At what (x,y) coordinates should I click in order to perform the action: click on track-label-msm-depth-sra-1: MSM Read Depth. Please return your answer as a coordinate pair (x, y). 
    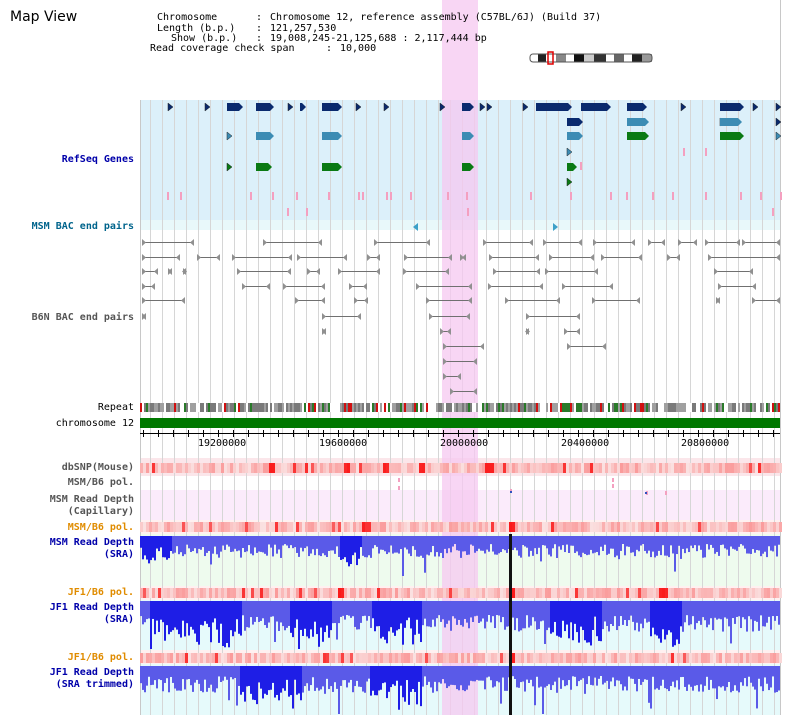
    Looking at the image, I should click on (91, 542).